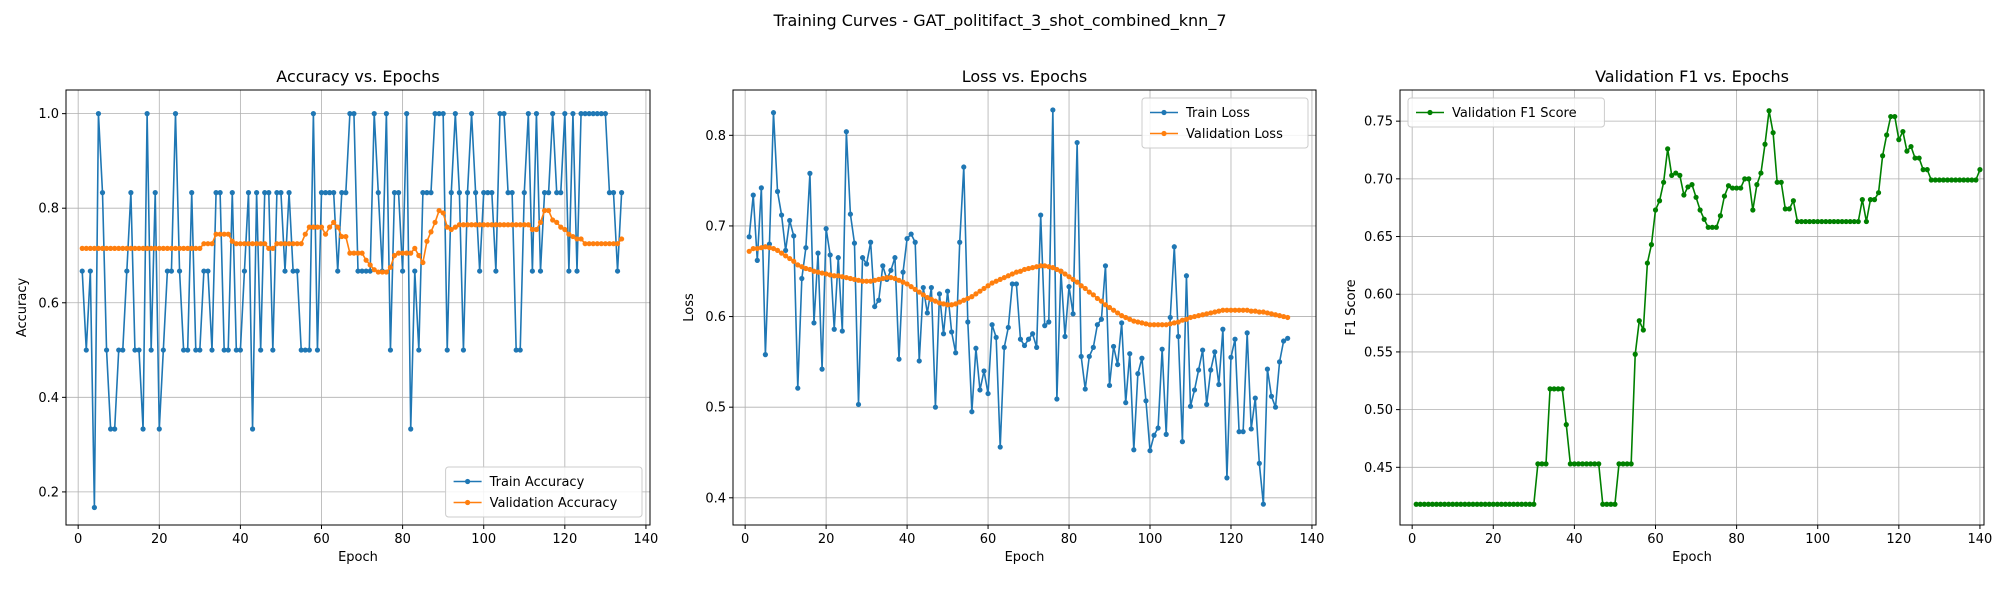 Image resolution: width=2000 pixels, height=600 pixels. I want to click on legend-label: Validation Accuracy, so click(554, 503).